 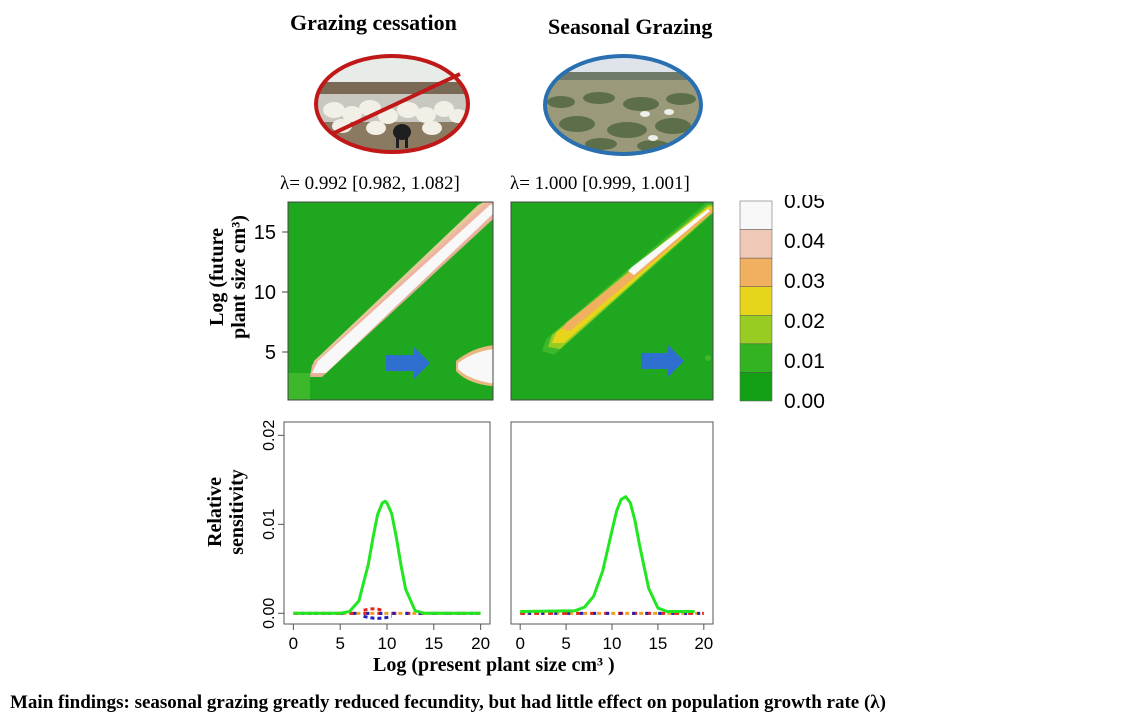 What do you see at coordinates (265, 233) in the screenshot?
I see `heatmap-ytick-label: 15` at bounding box center [265, 233].